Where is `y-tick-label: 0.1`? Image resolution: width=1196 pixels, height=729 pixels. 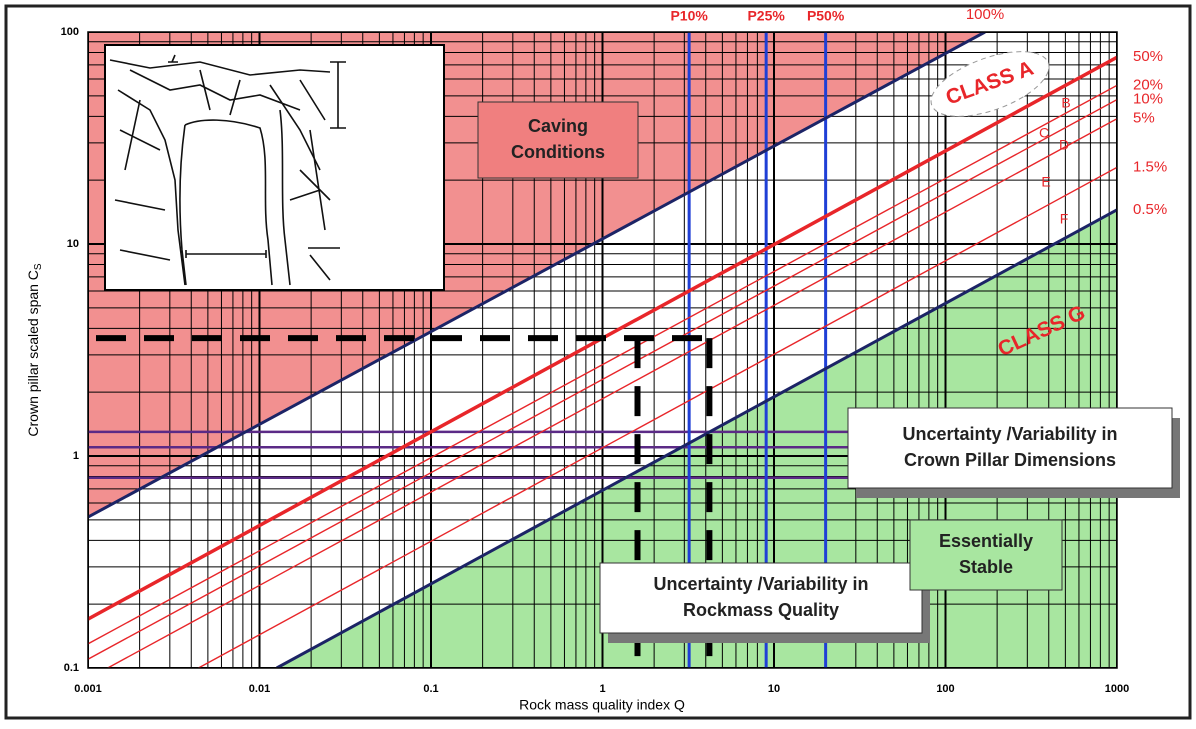 y-tick-label: 0.1 is located at coordinates (71, 668).